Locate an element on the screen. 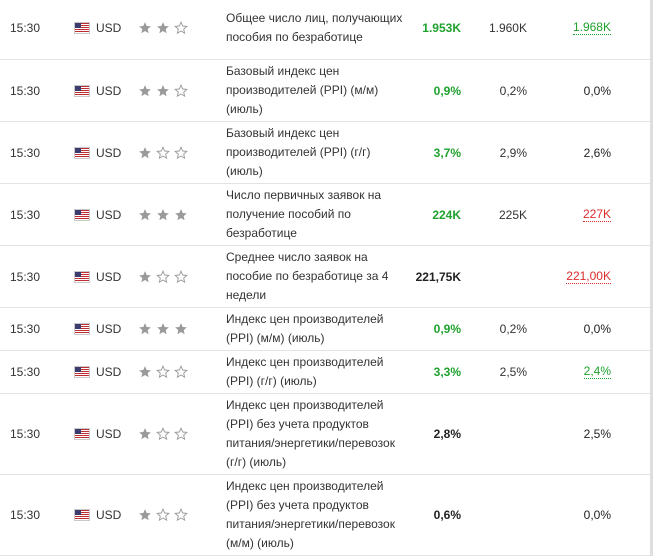 The image size is (653, 556). actual-value: 2,8% is located at coordinates (447, 434).